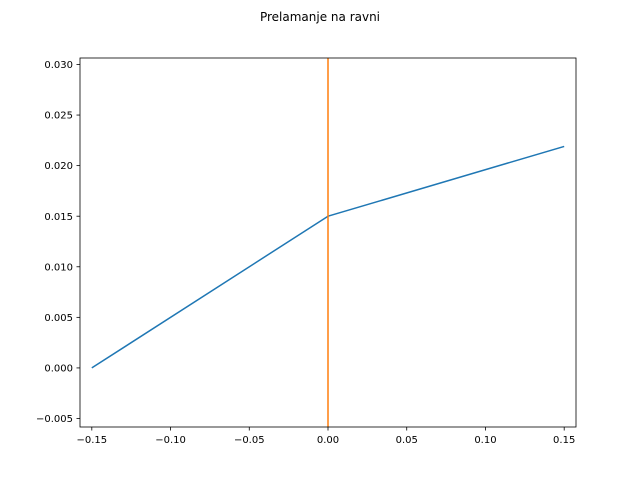 This screenshot has width=640, height=480. Describe the element at coordinates (170, 440) in the screenshot. I see `x-tick-label: −0.10` at that location.